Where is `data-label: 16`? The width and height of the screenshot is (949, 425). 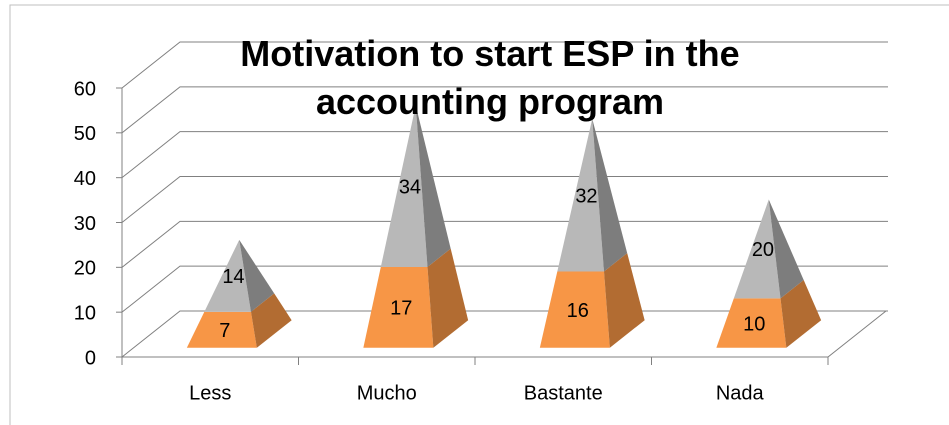 data-label: 16 is located at coordinates (578, 311).